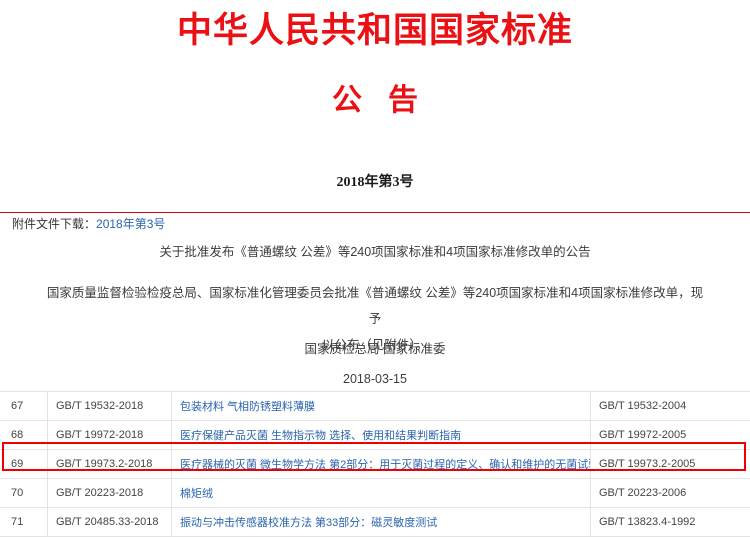 This screenshot has width=750, height=537. What do you see at coordinates (24, 406) in the screenshot?
I see `cell-sequence: 67` at bounding box center [24, 406].